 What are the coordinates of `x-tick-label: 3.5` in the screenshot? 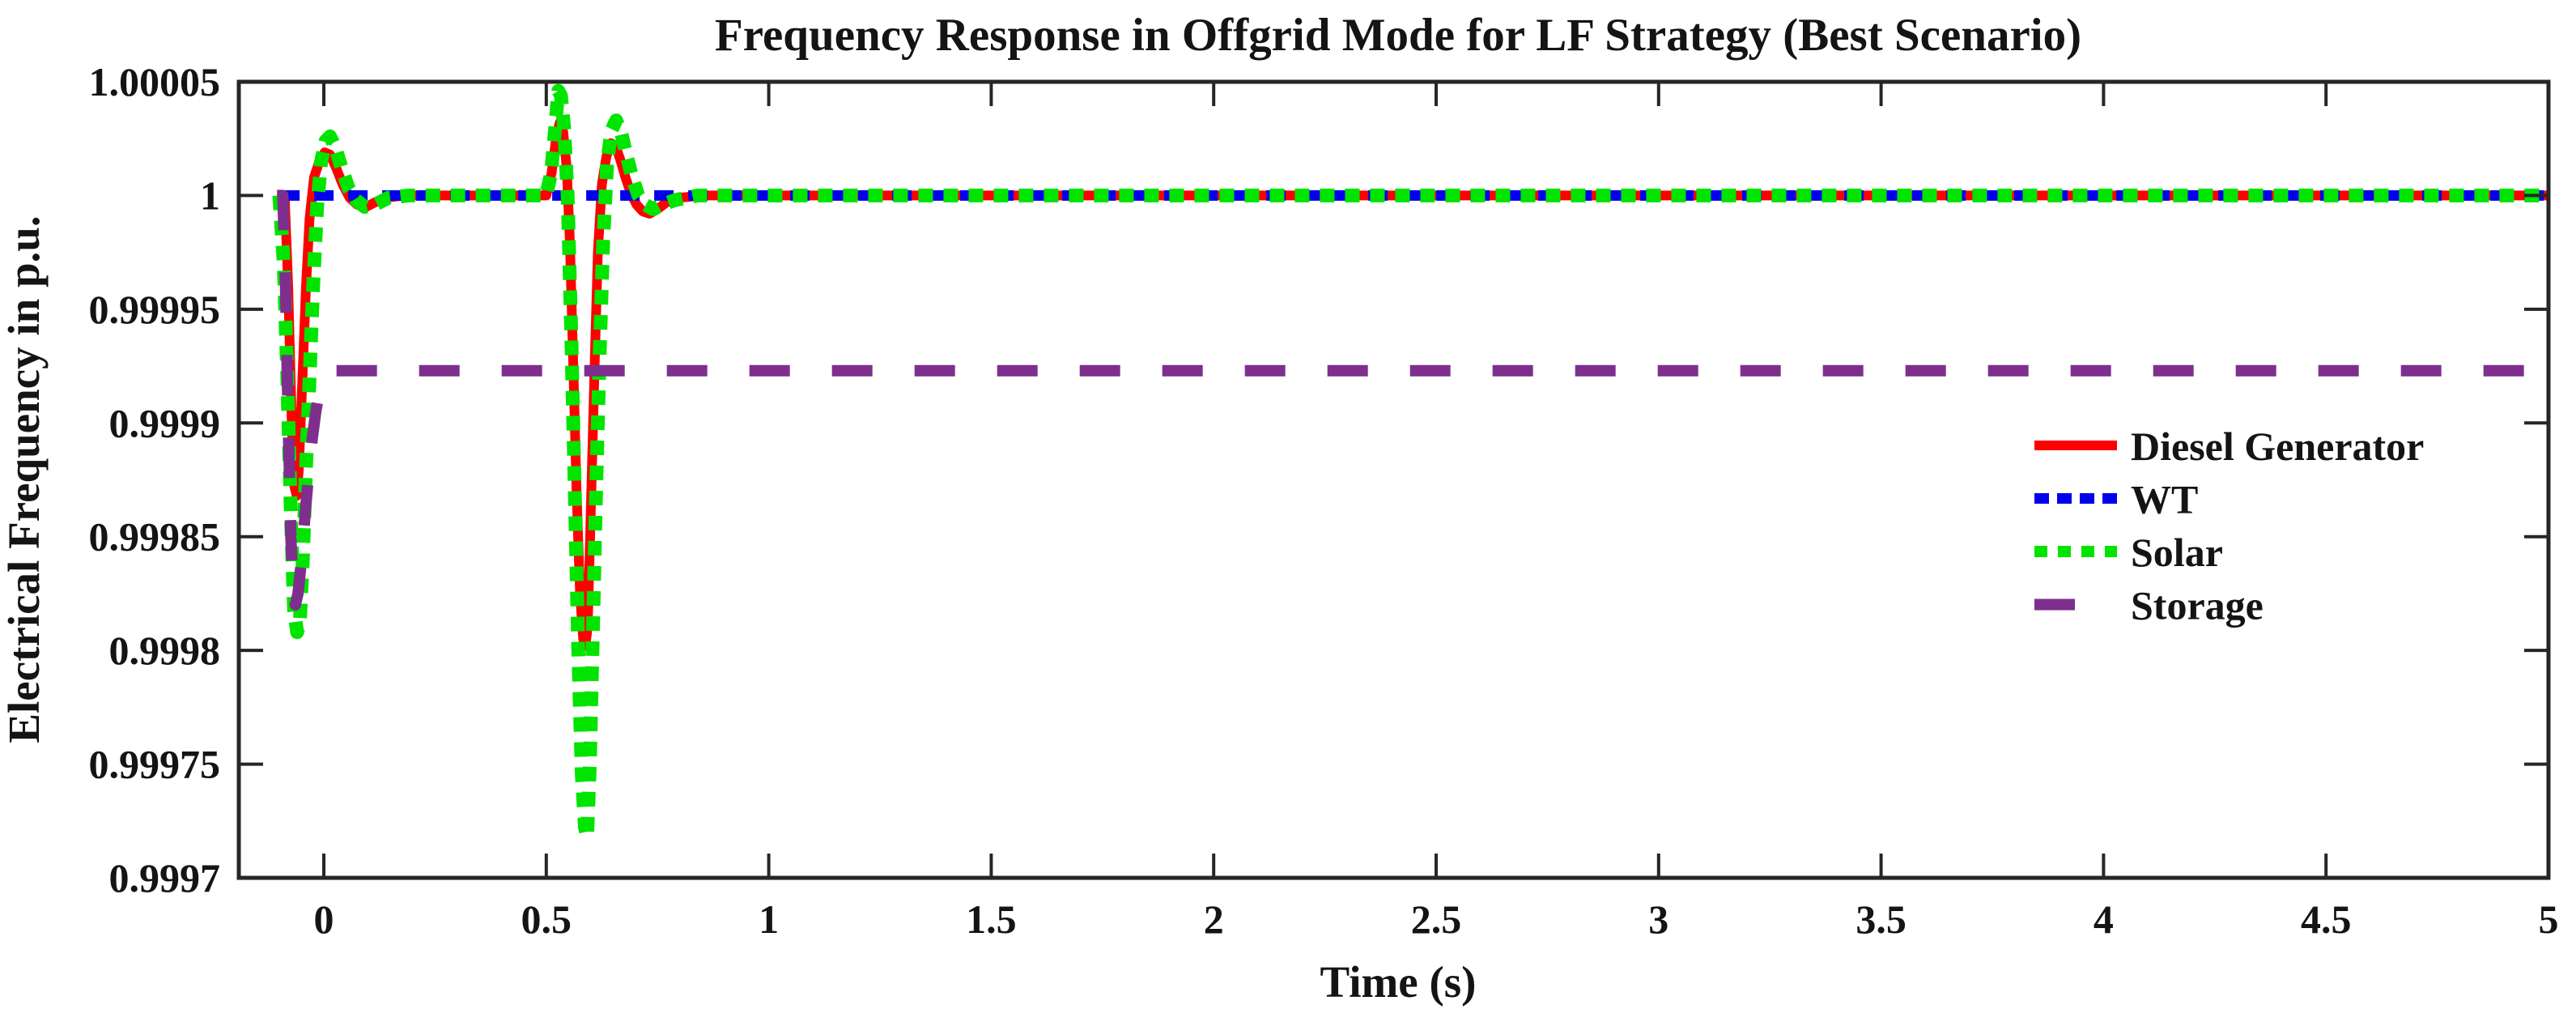 It's located at (1881, 919).